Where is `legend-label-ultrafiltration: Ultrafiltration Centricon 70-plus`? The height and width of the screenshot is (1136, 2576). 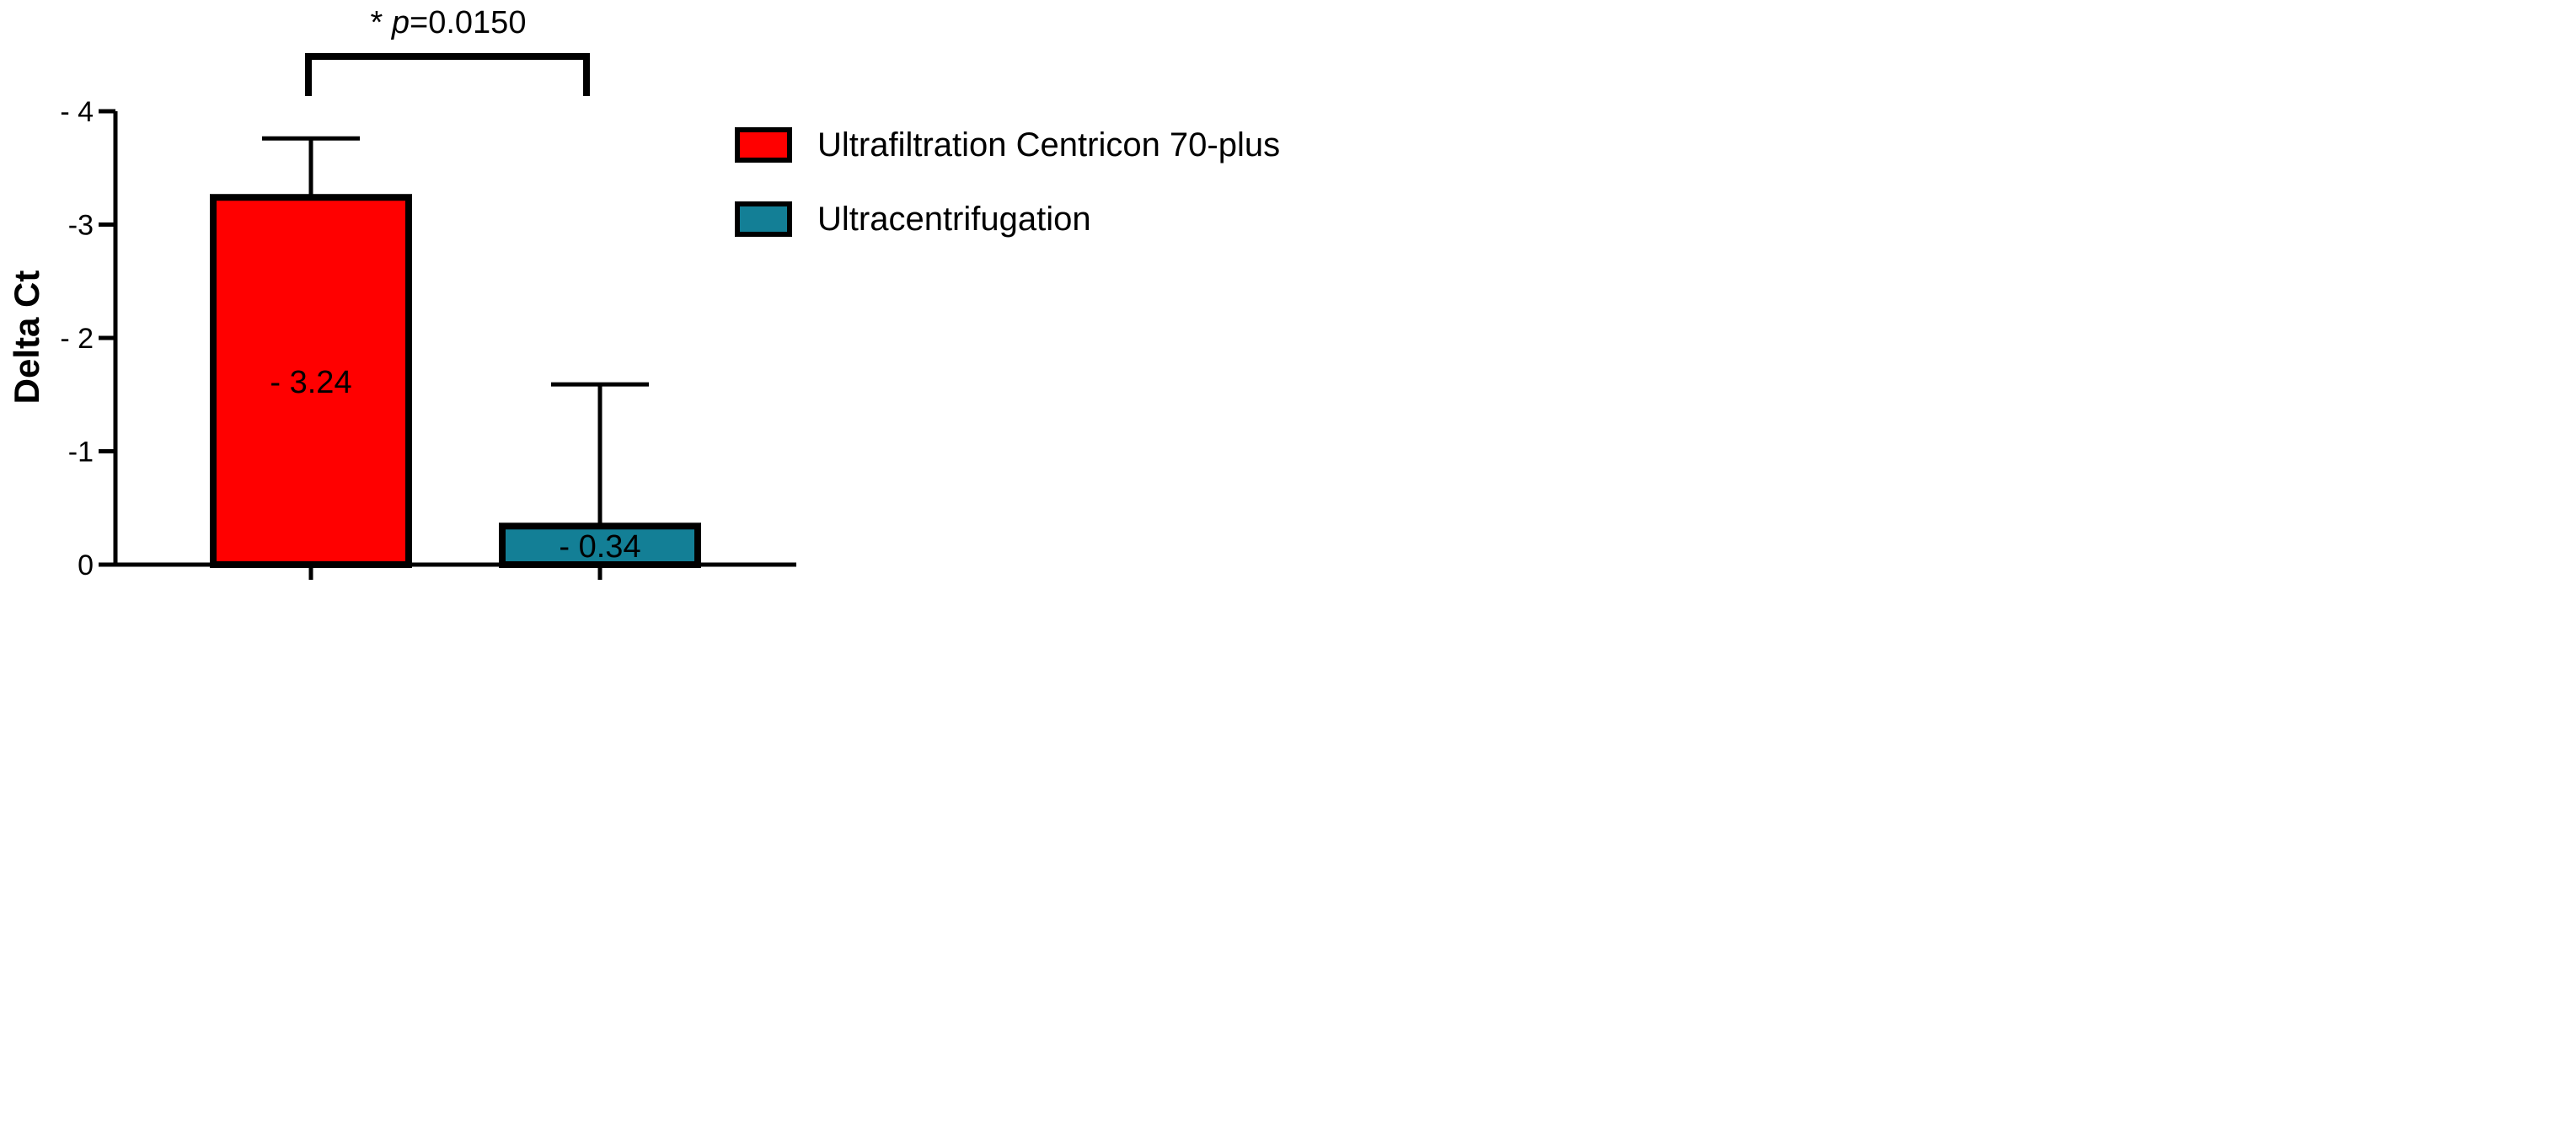
legend-label-ultrafiltration: Ultrafiltration Centricon 70-plus is located at coordinates (1049, 144).